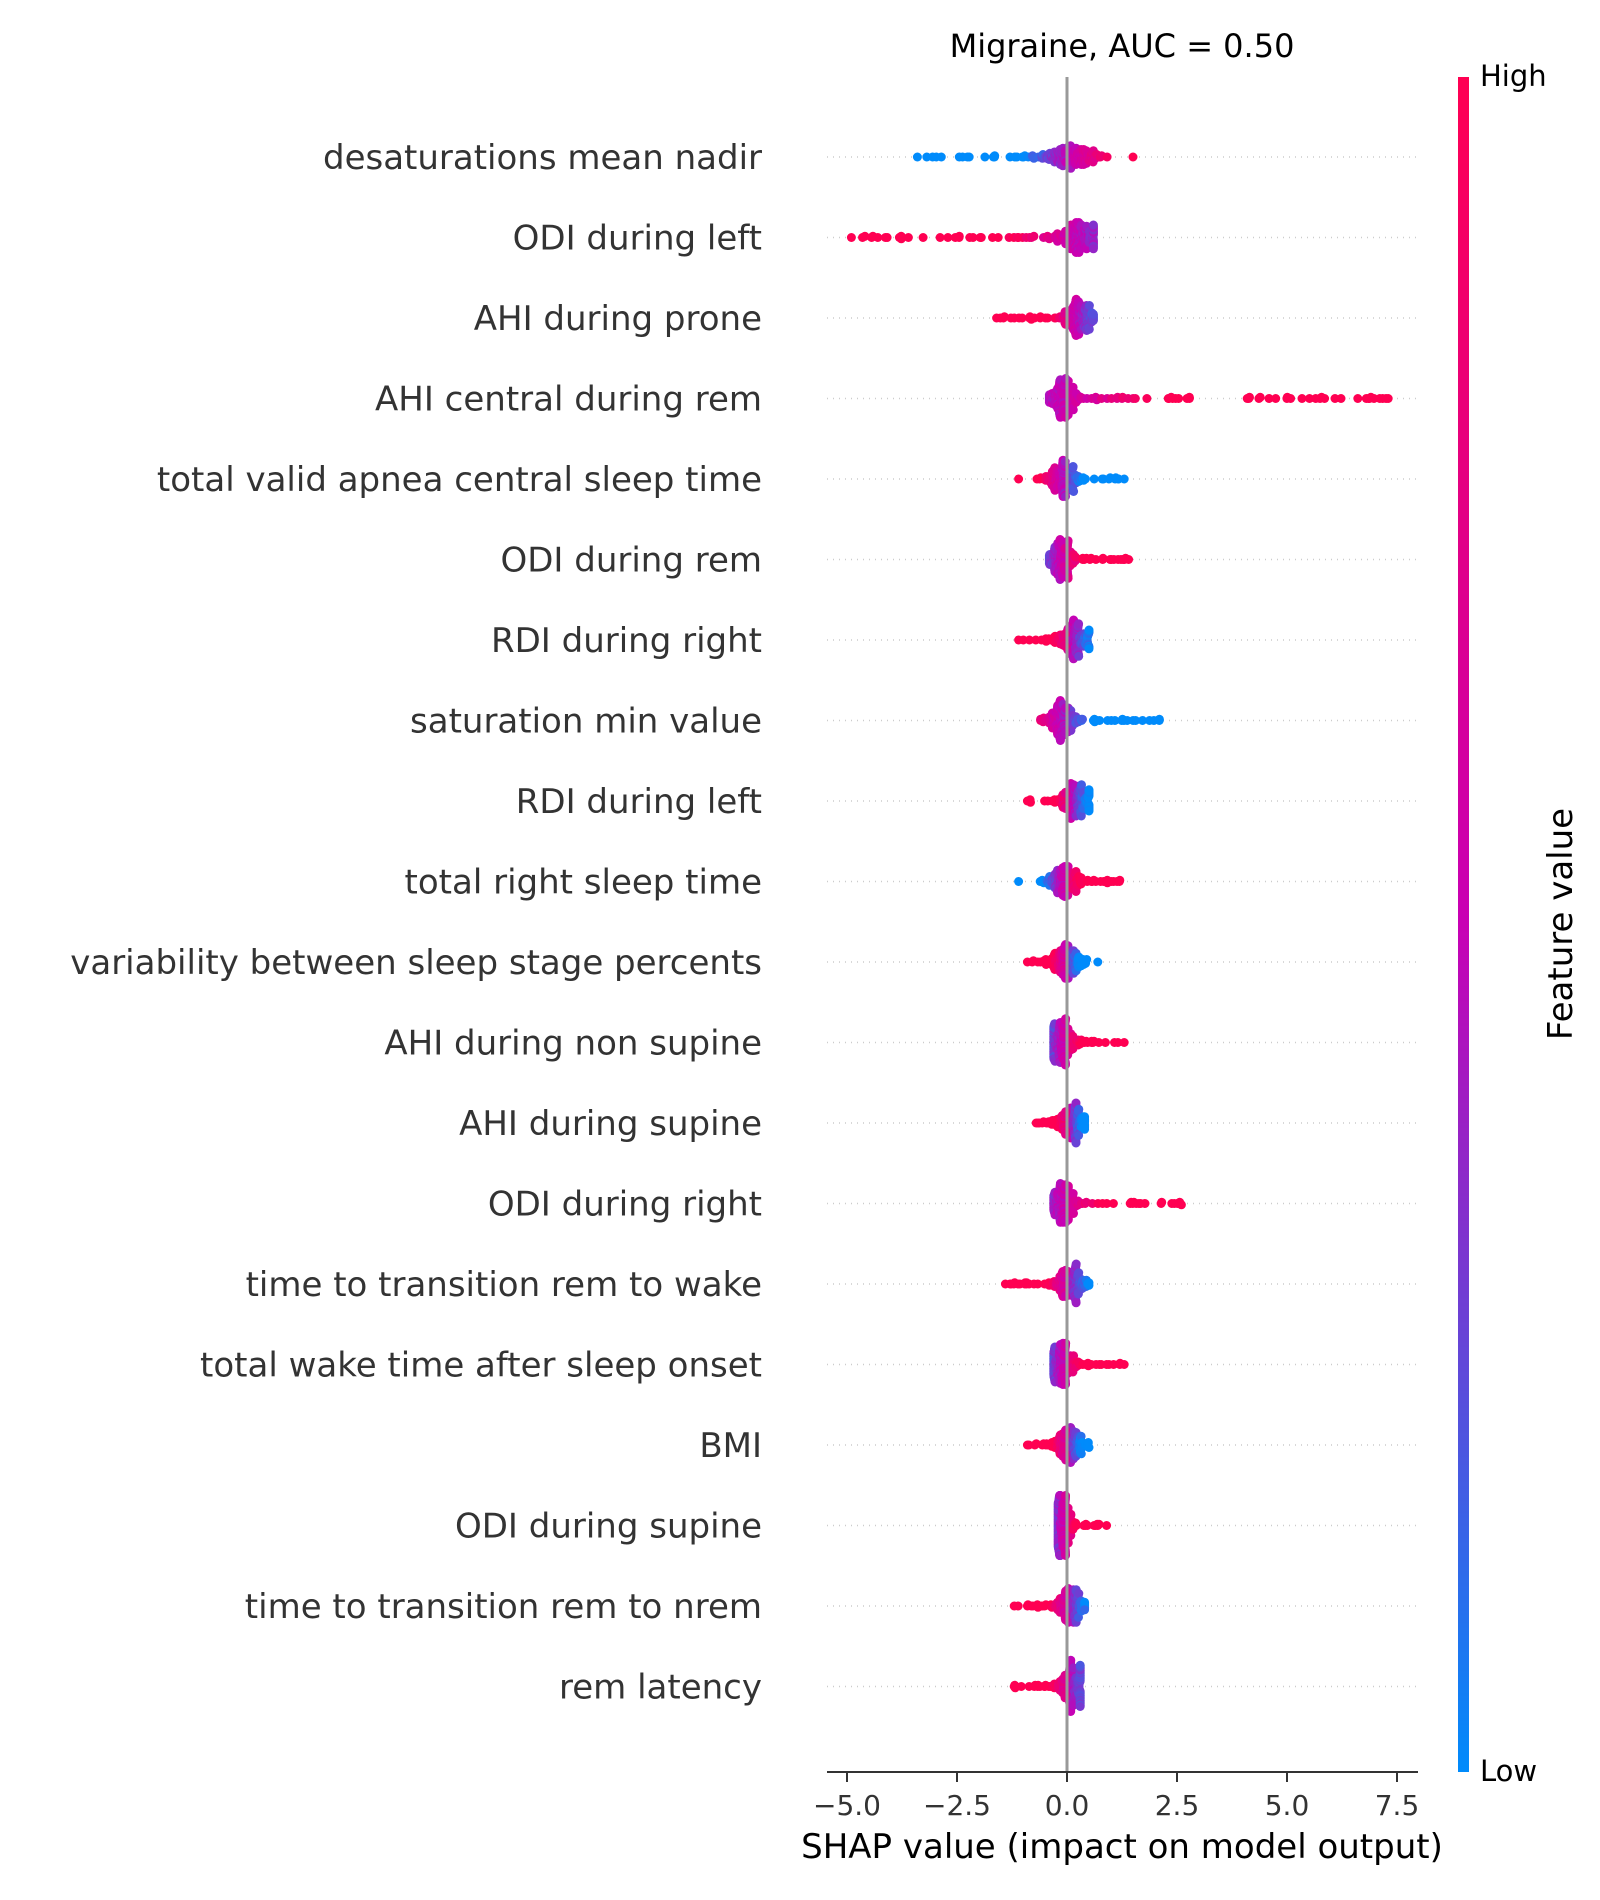 Image resolution: width=1600 pixels, height=1900 pixels. I want to click on feature-label: AHI during non supine, so click(573, 1044).